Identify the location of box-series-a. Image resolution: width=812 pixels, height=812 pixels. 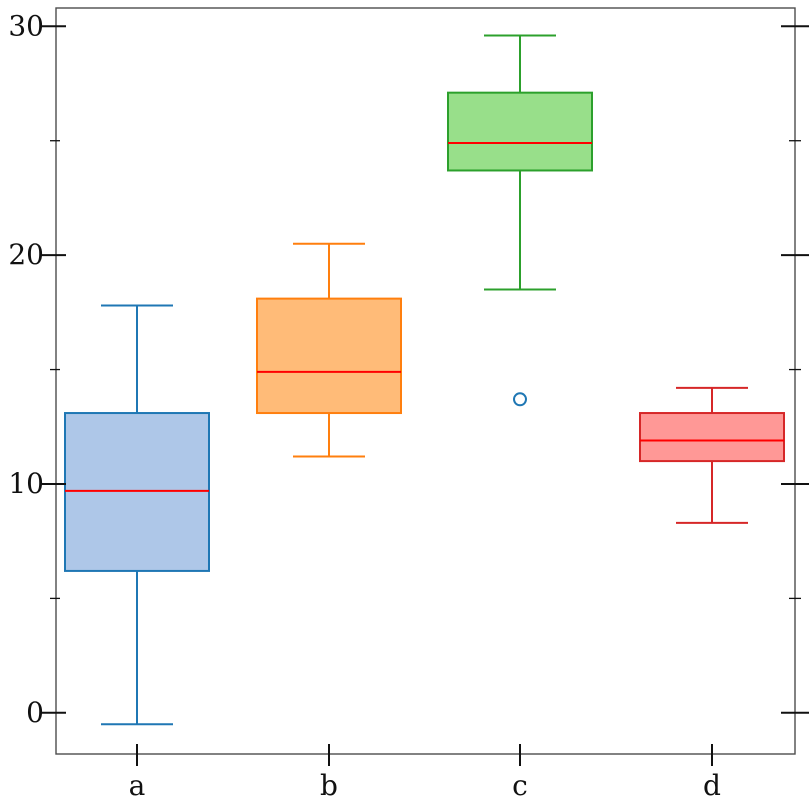
(137, 515).